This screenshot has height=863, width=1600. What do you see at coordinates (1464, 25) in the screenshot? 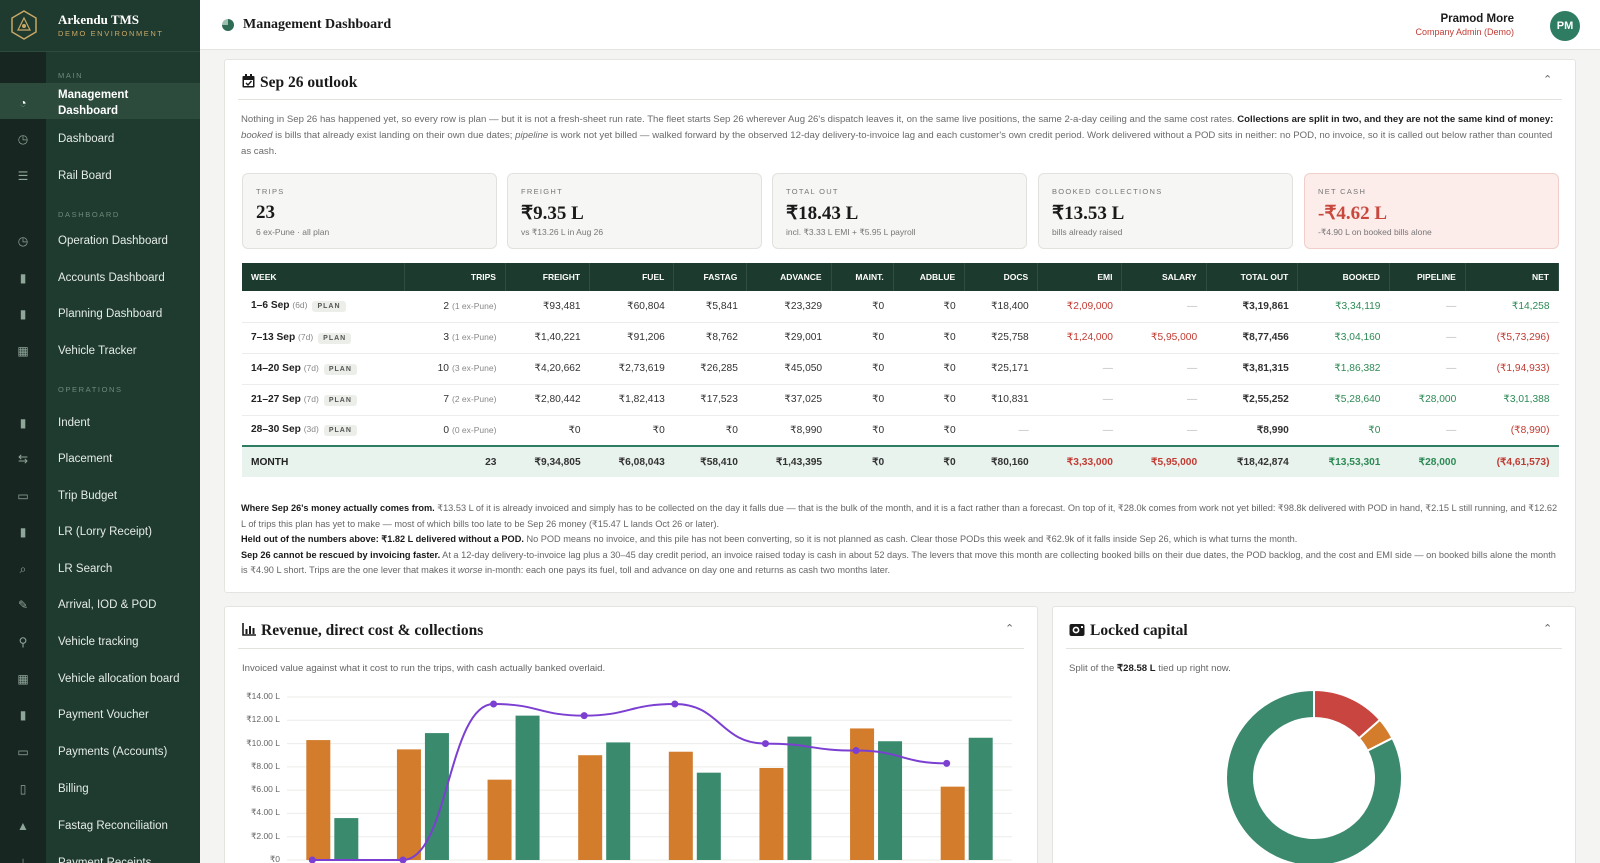
I see `user-info: Pramod More Company Admin (Demo)` at bounding box center [1464, 25].